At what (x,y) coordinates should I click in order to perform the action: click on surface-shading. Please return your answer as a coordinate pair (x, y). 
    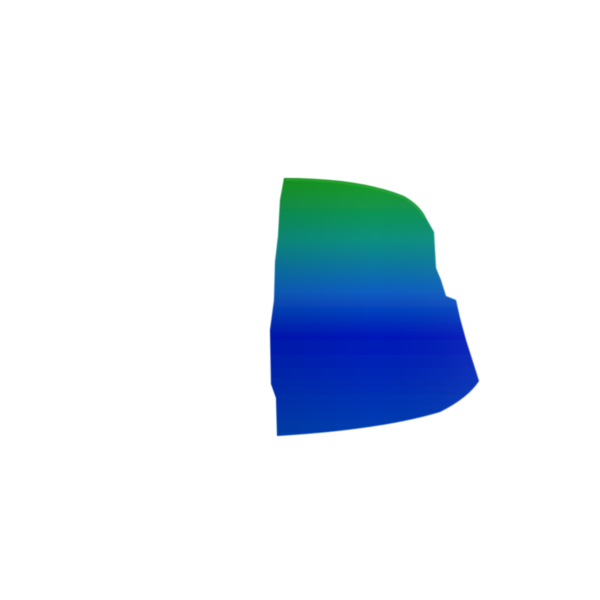
    Looking at the image, I should click on (374, 307).